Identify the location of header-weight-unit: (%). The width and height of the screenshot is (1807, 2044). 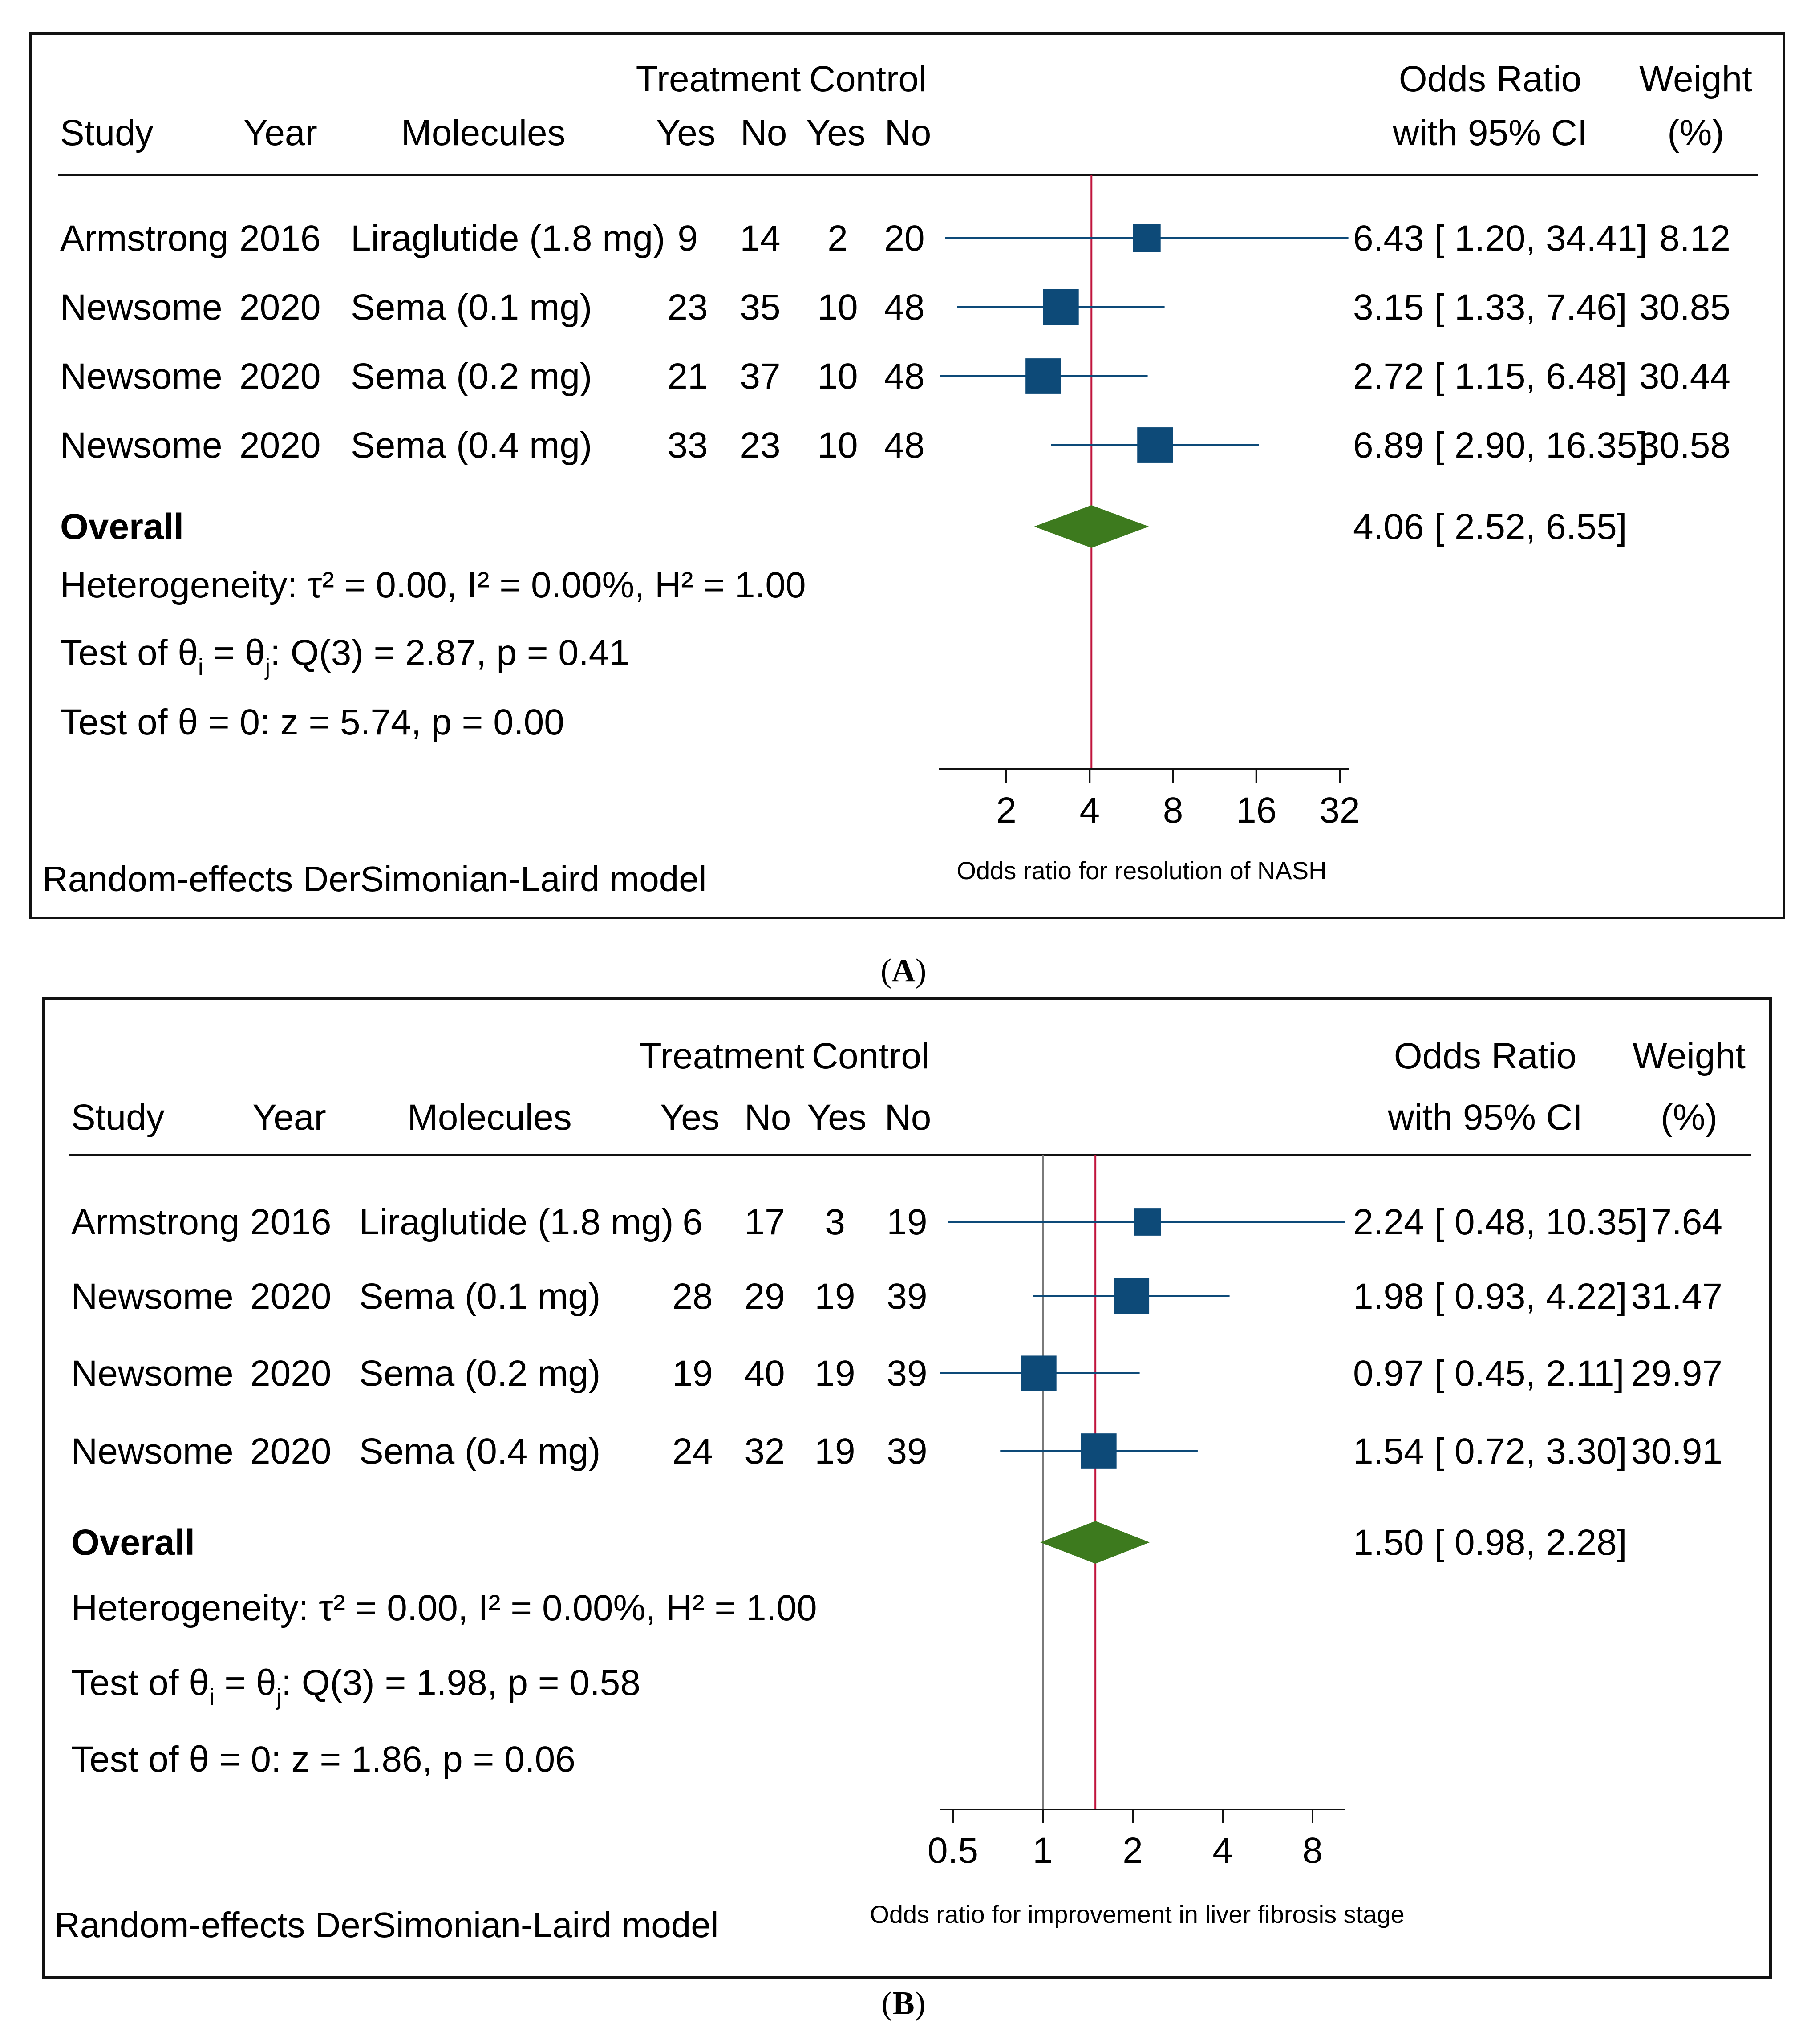
(1696, 133).